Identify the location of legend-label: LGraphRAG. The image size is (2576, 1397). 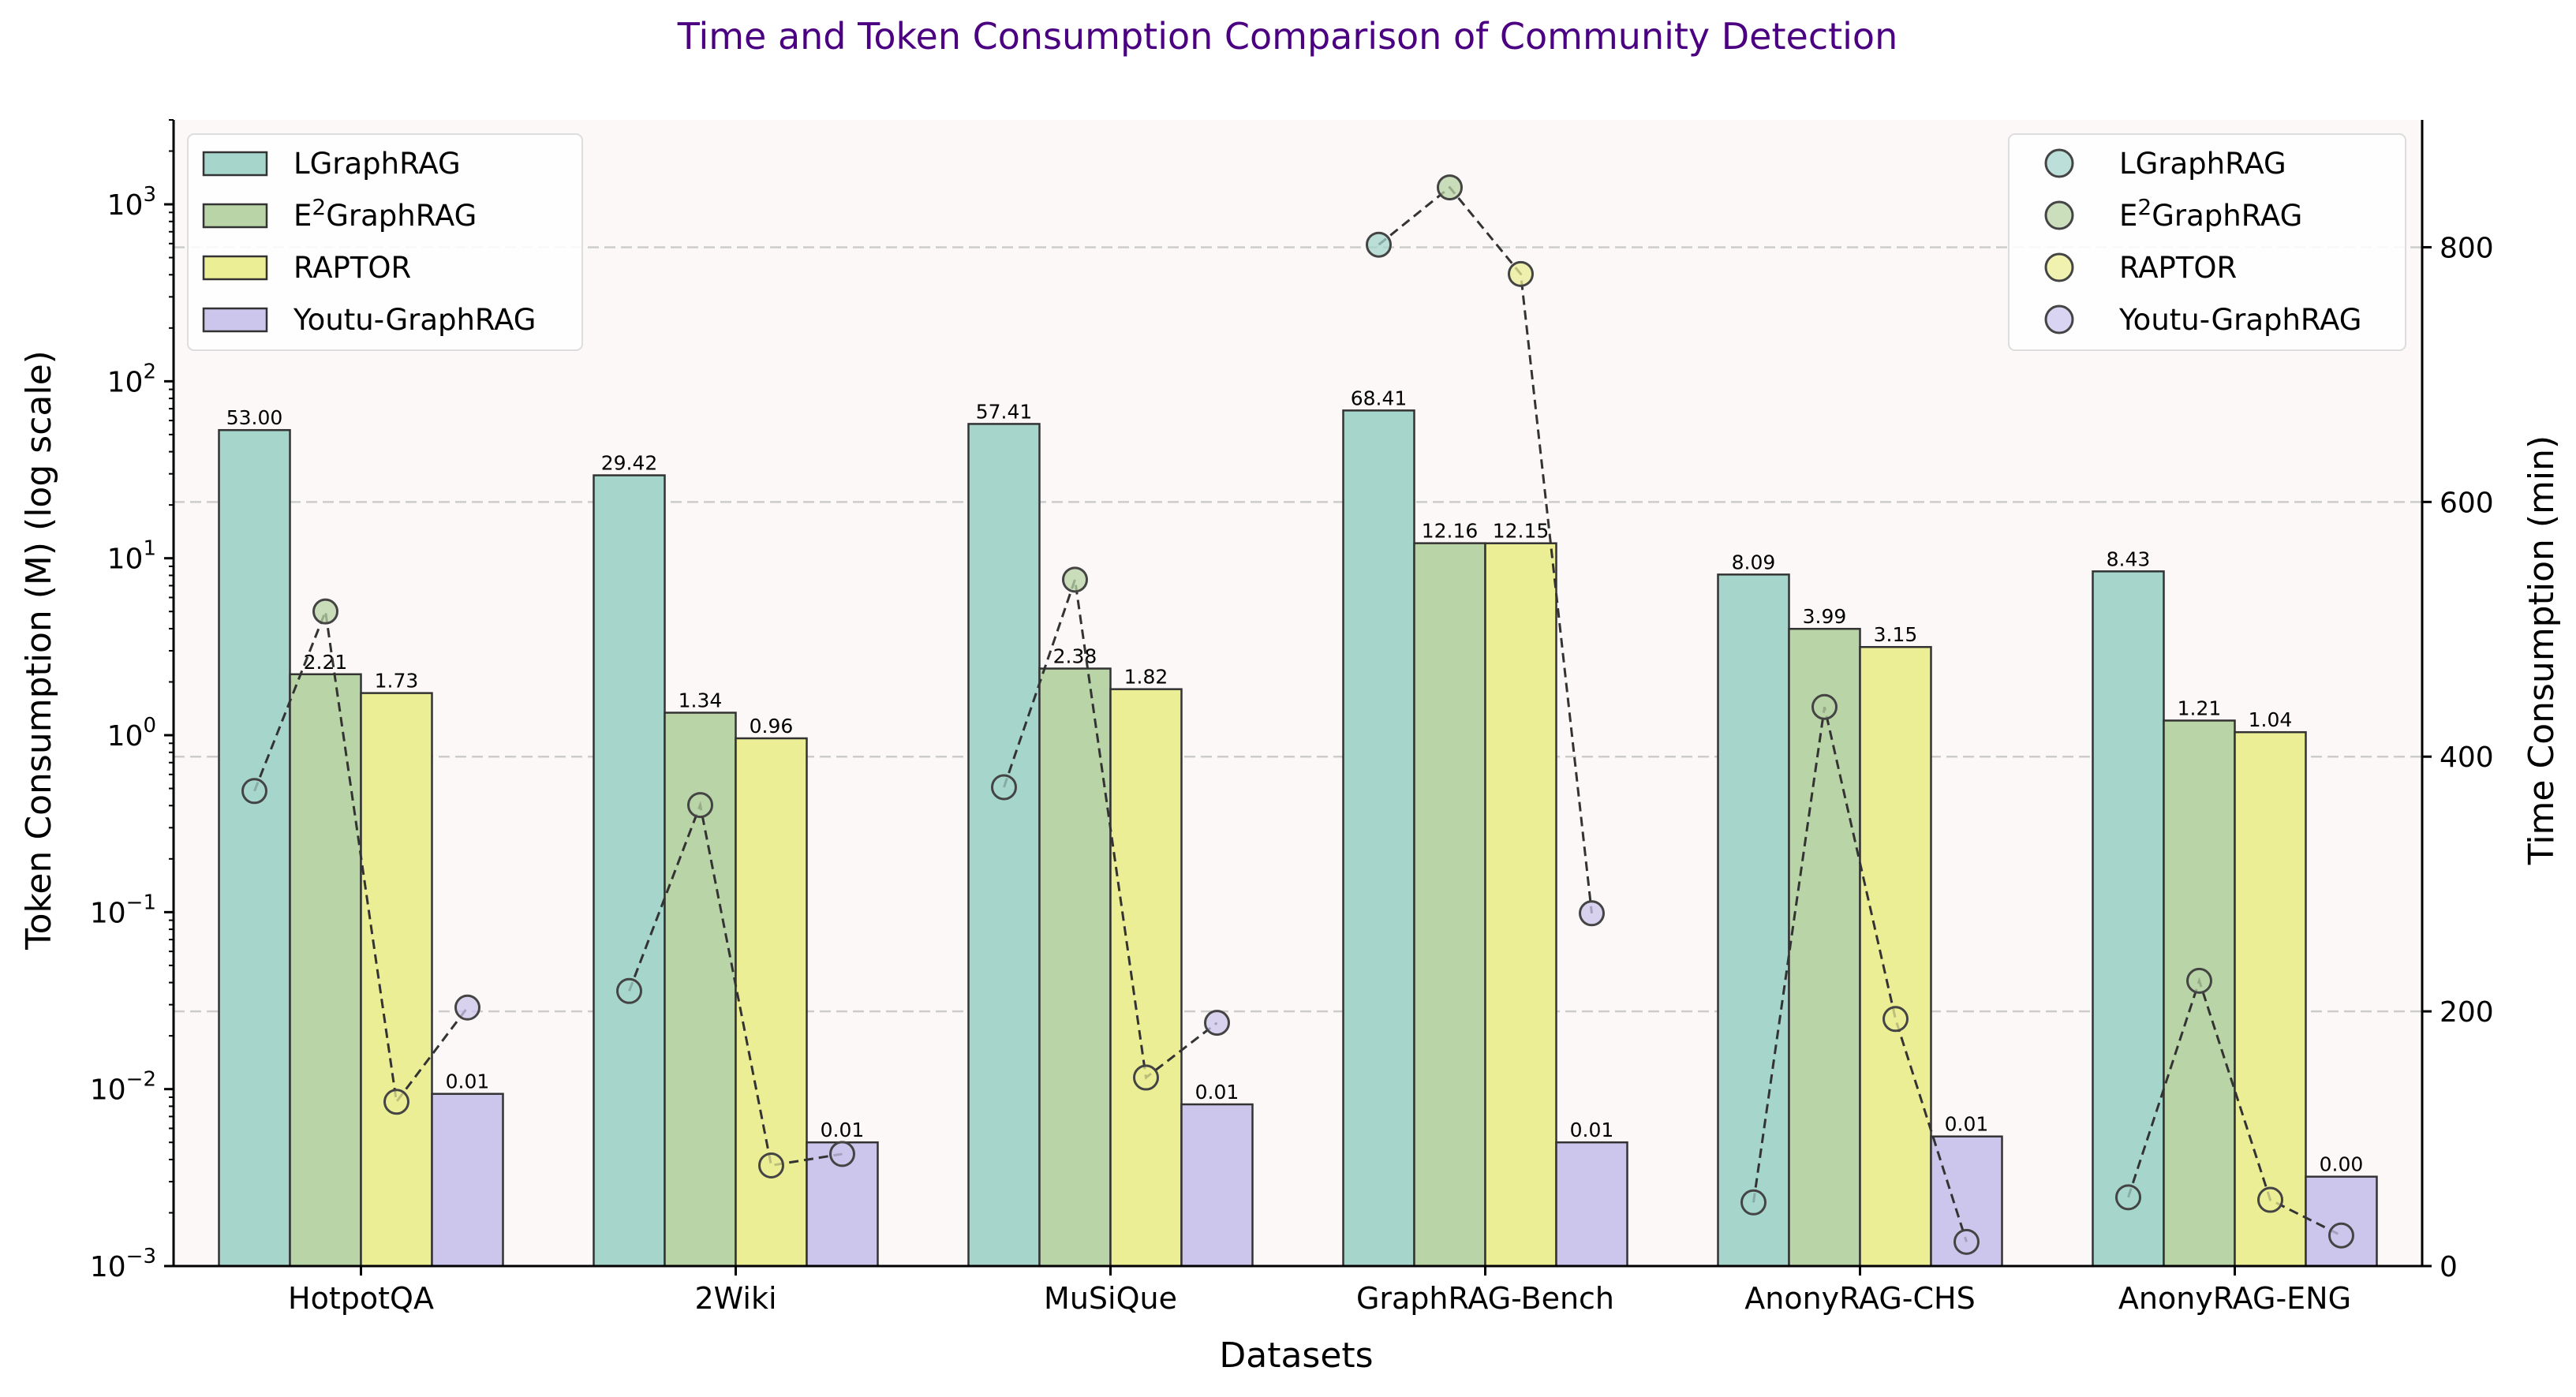
(2202, 164).